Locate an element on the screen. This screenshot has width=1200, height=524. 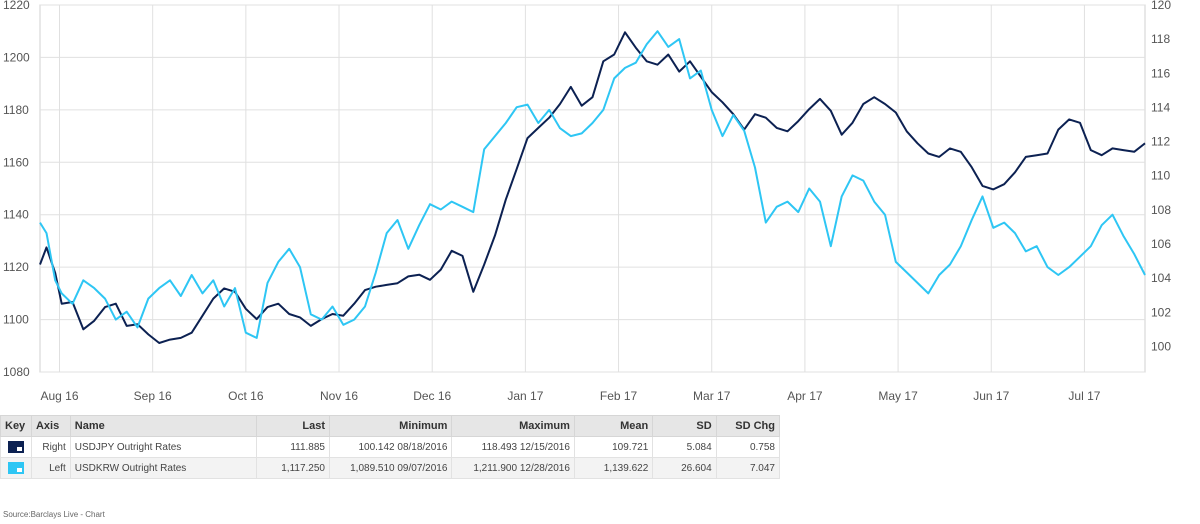
x-tick-label: Sep 16 is located at coordinates (153, 396).